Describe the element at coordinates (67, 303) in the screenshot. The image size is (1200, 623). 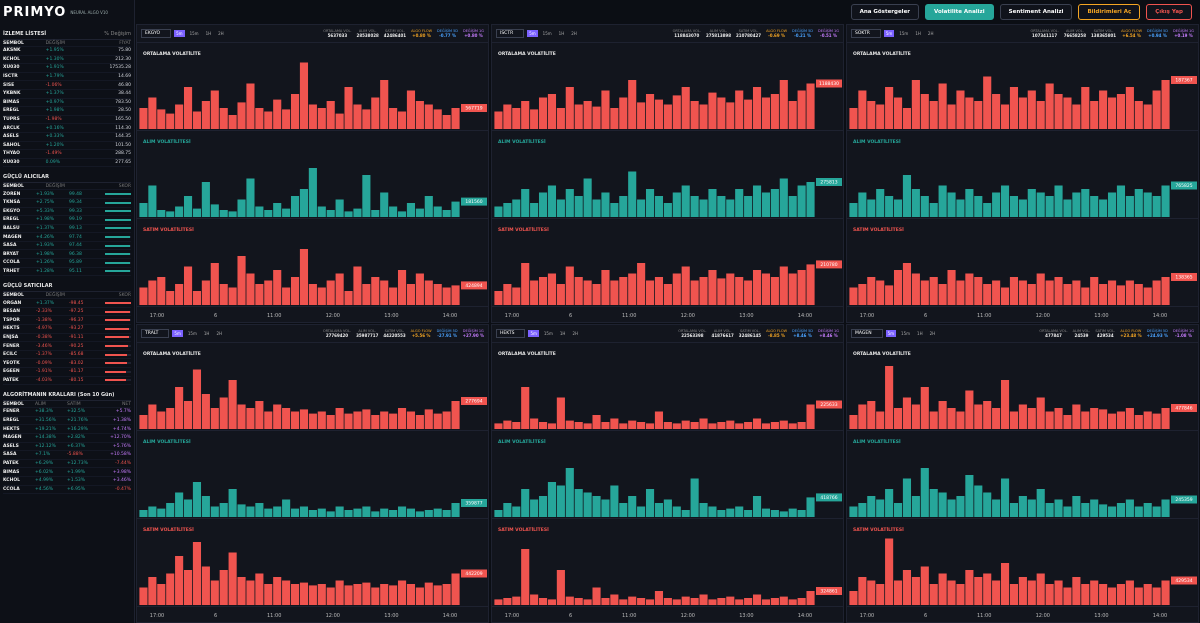
I see `score-row: ORGAN +1.37% -98.45` at that location.